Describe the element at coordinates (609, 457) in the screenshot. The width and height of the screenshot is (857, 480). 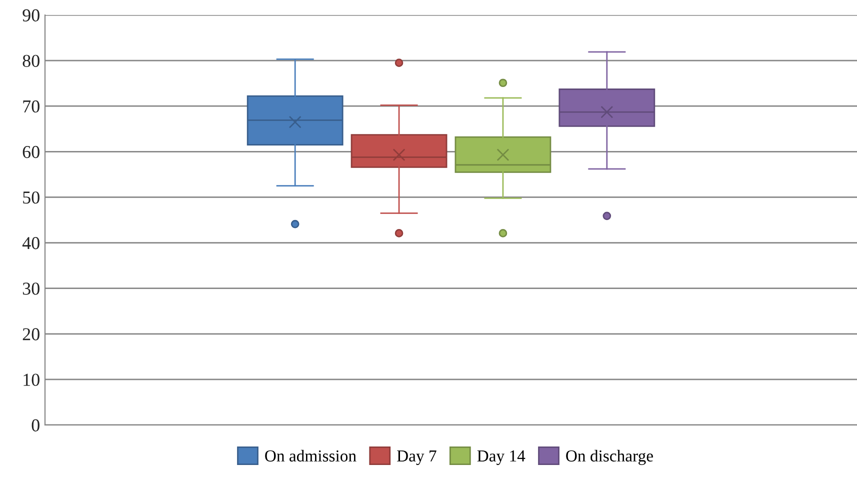
I see `legend-label: On discharge` at that location.